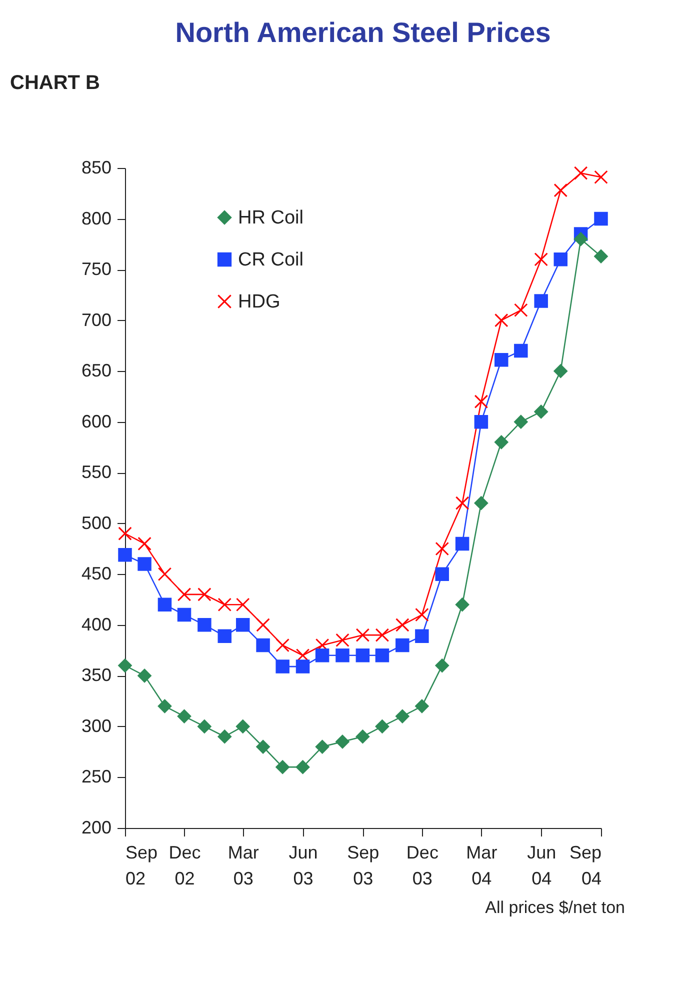  What do you see at coordinates (96, 269) in the screenshot?
I see `y-tick-label: 750` at bounding box center [96, 269].